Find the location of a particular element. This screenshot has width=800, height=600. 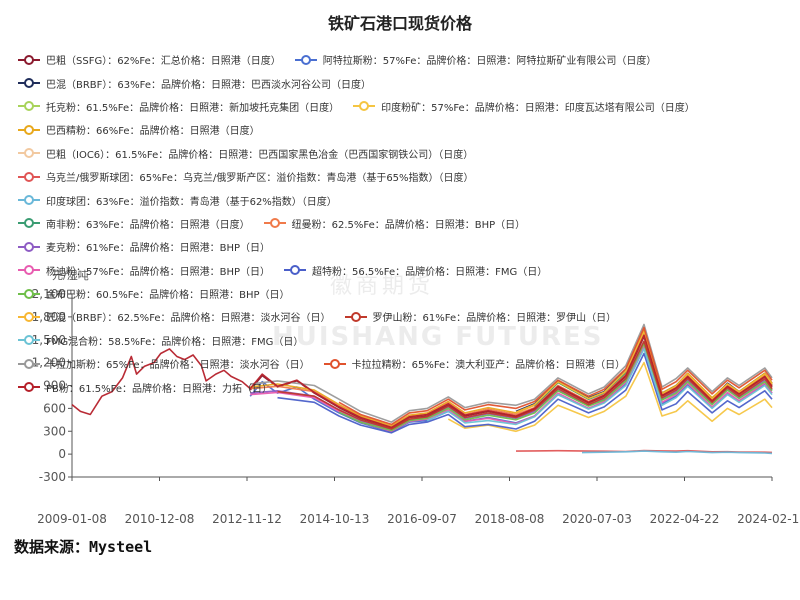

x-tick-label: 2009-01-08 is located at coordinates (72, 519).